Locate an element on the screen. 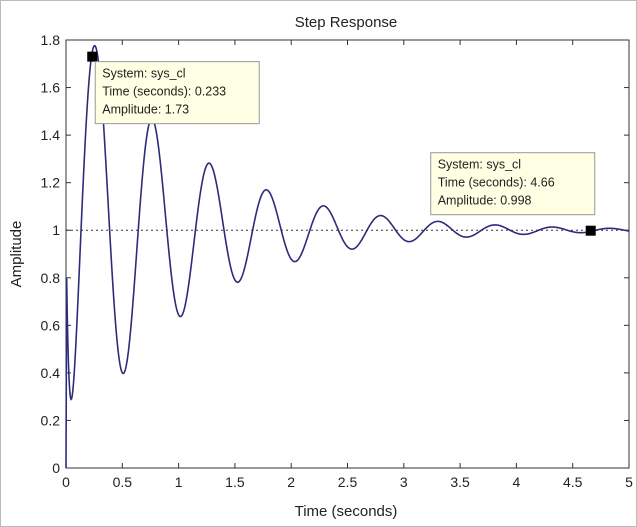 Image resolution: width=637 pixels, height=527 pixels. datatip-marker-peak is located at coordinates (92, 56).